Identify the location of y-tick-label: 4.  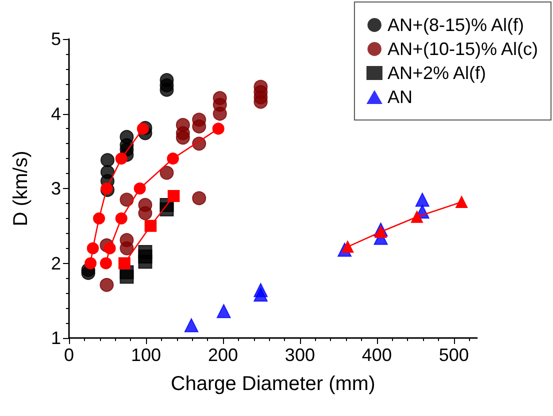
(55, 114).